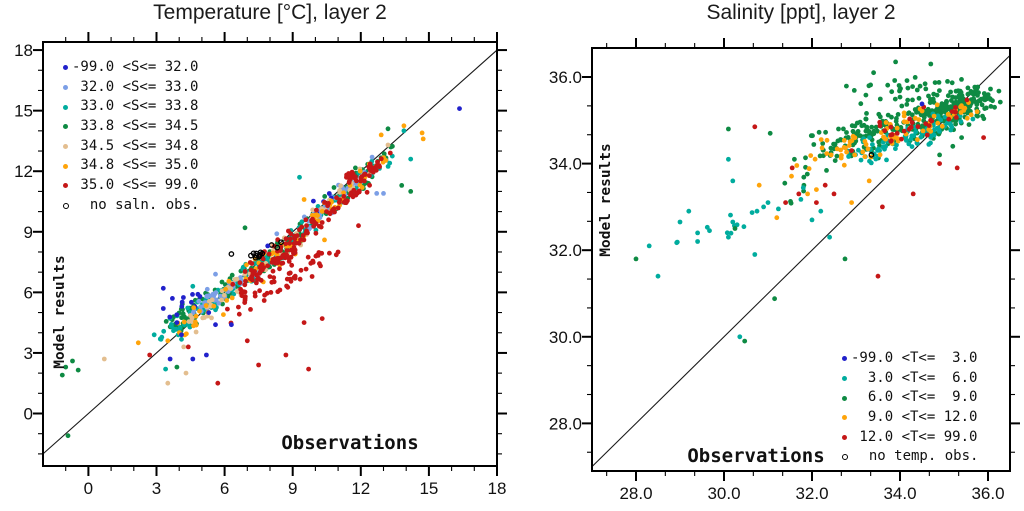 This screenshot has width=1024, height=511. What do you see at coordinates (811, 493) in the screenshot?
I see `x-tick-label: 32.0` at bounding box center [811, 493].